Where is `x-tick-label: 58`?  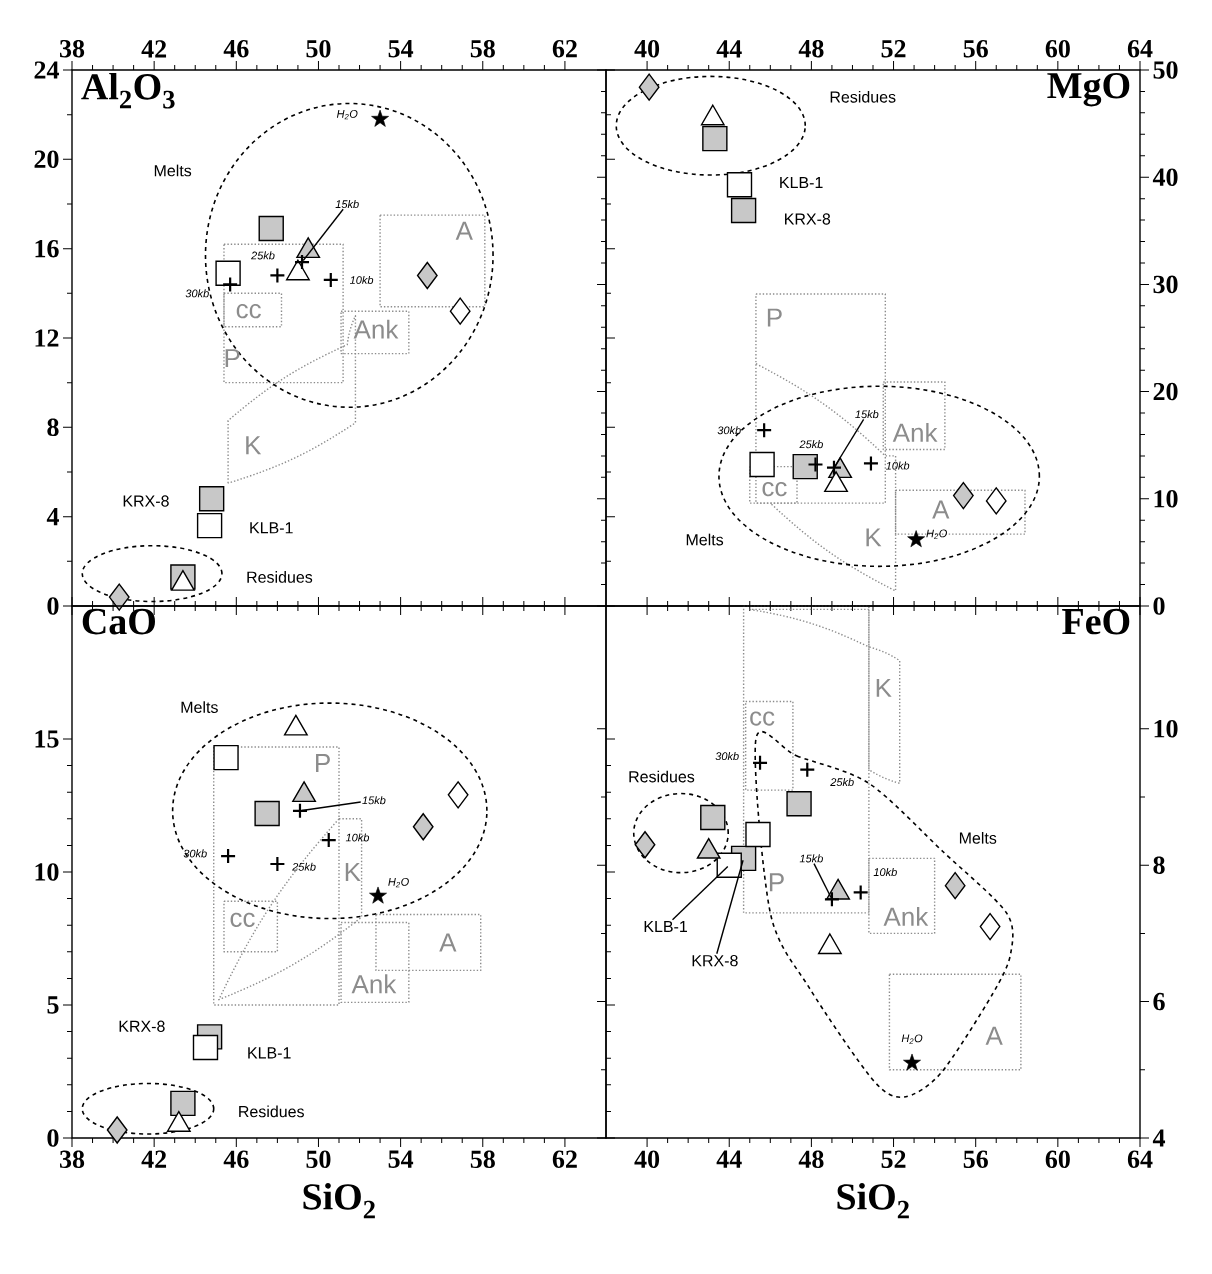 x-tick-label: 58 is located at coordinates (482, 48).